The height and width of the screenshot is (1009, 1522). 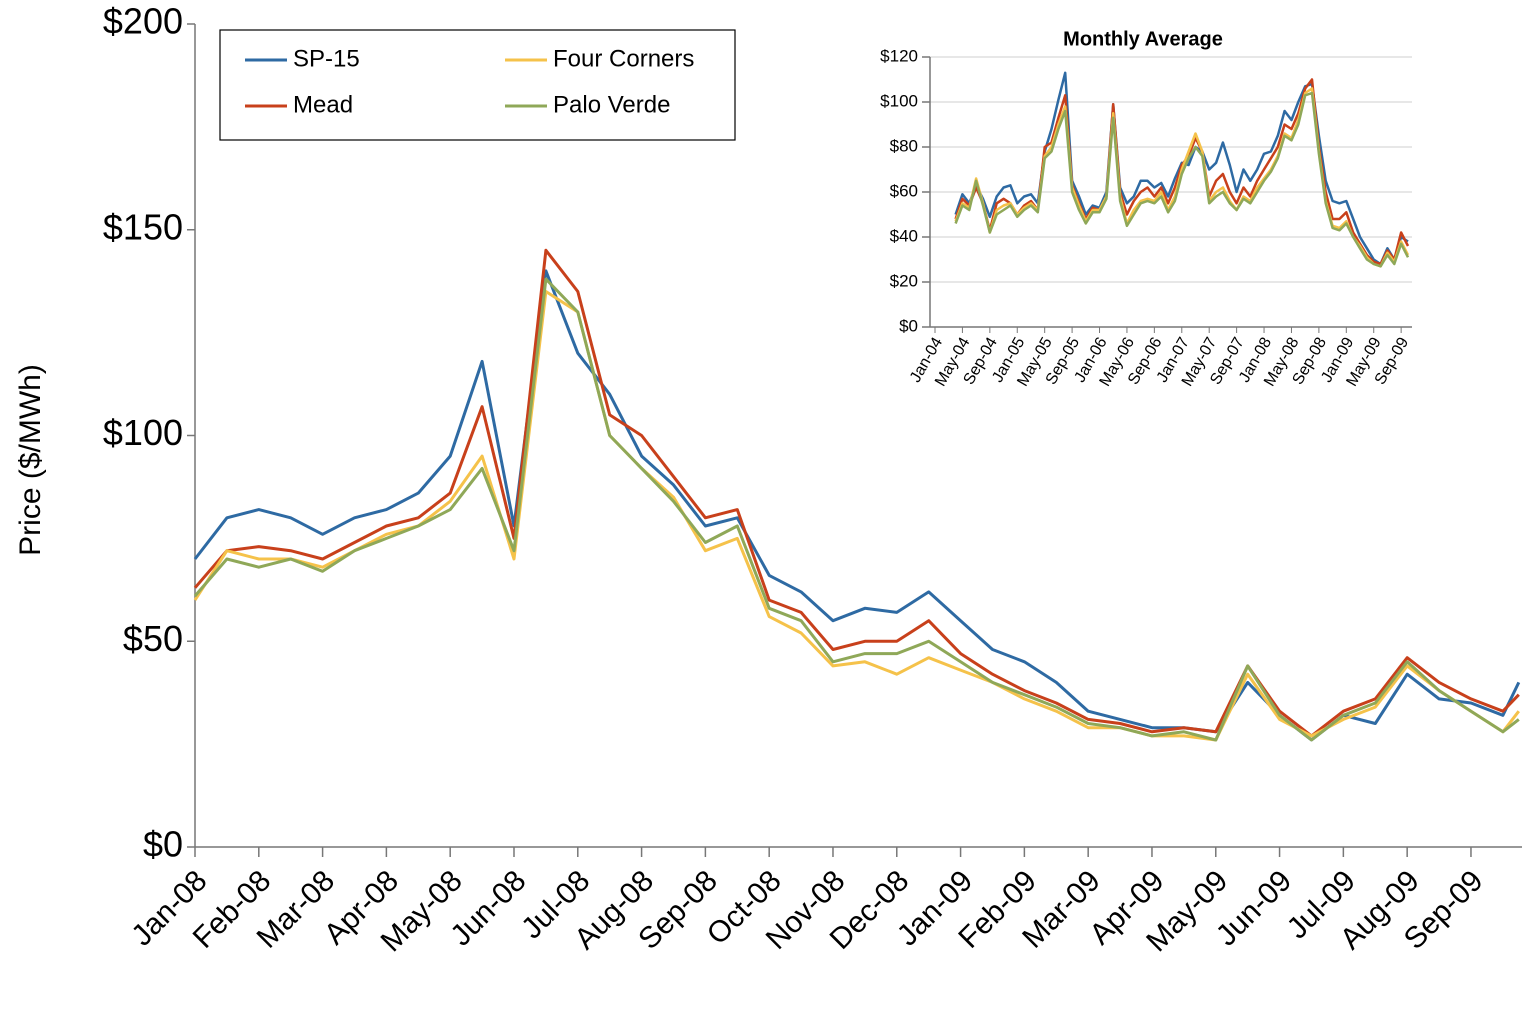 What do you see at coordinates (611, 104) in the screenshot?
I see `legend-label: Palo Verde` at bounding box center [611, 104].